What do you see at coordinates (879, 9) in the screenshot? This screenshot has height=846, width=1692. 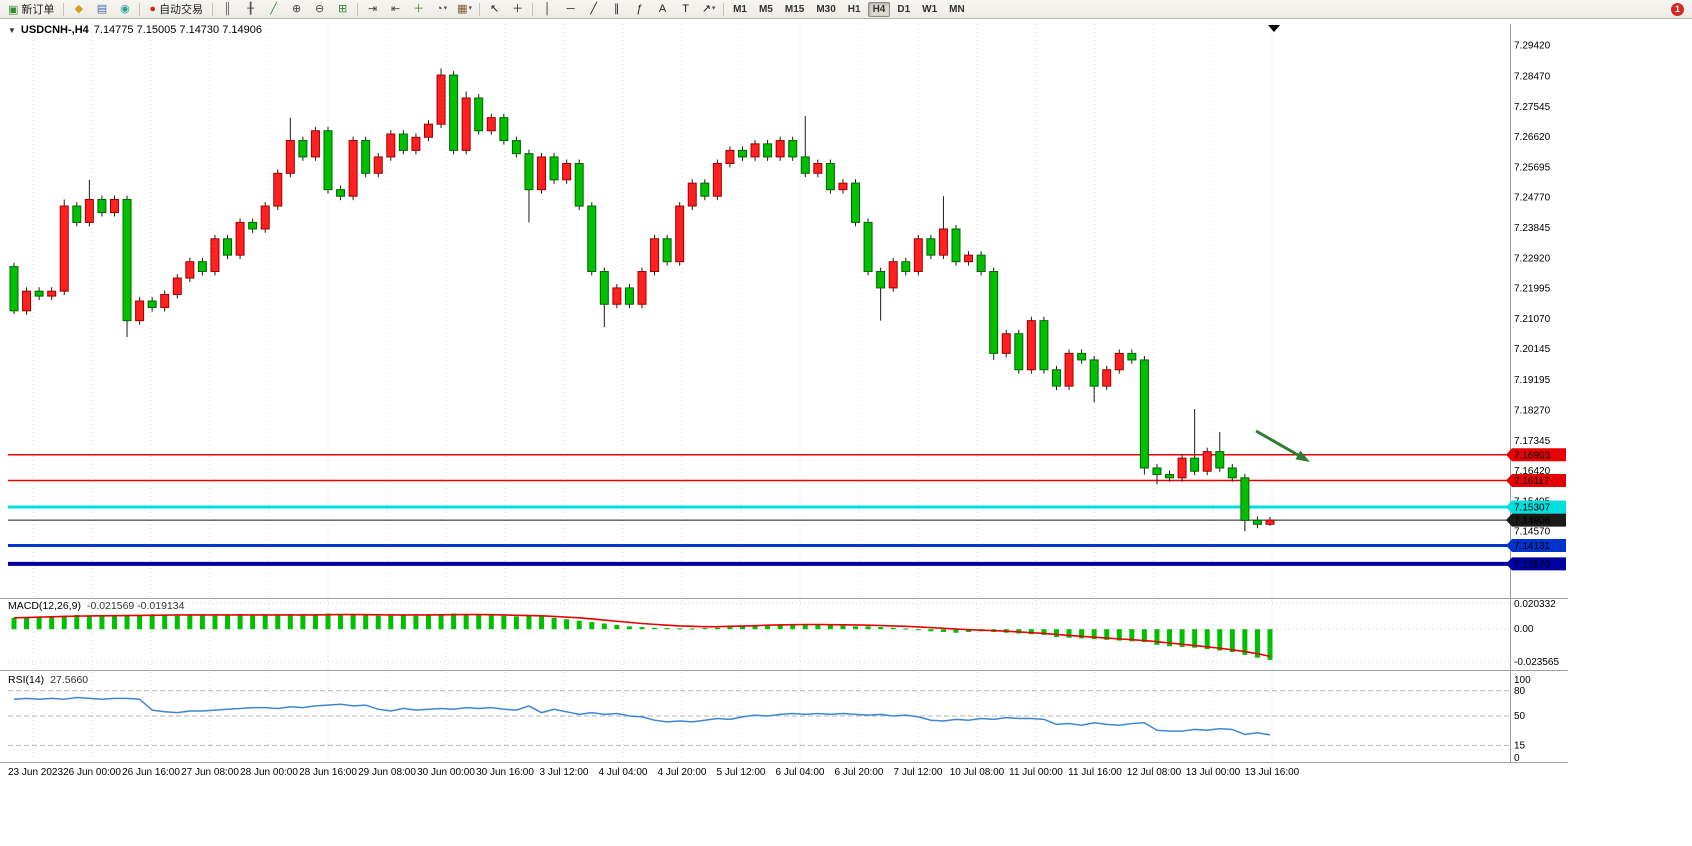 I see `timeframe-h4: H4` at bounding box center [879, 9].